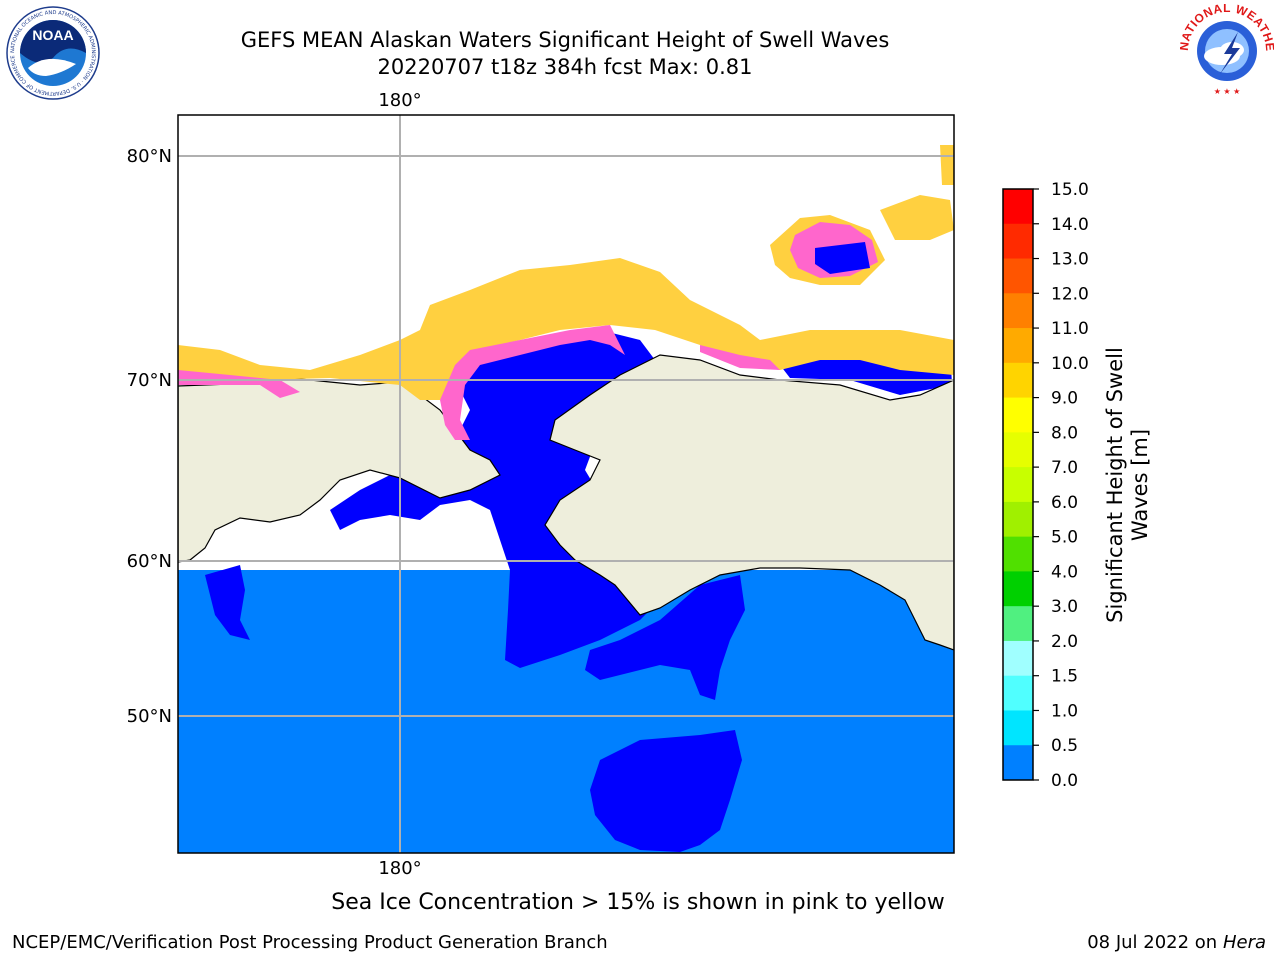  I want to click on lon-label-top: 180°, so click(399, 100).